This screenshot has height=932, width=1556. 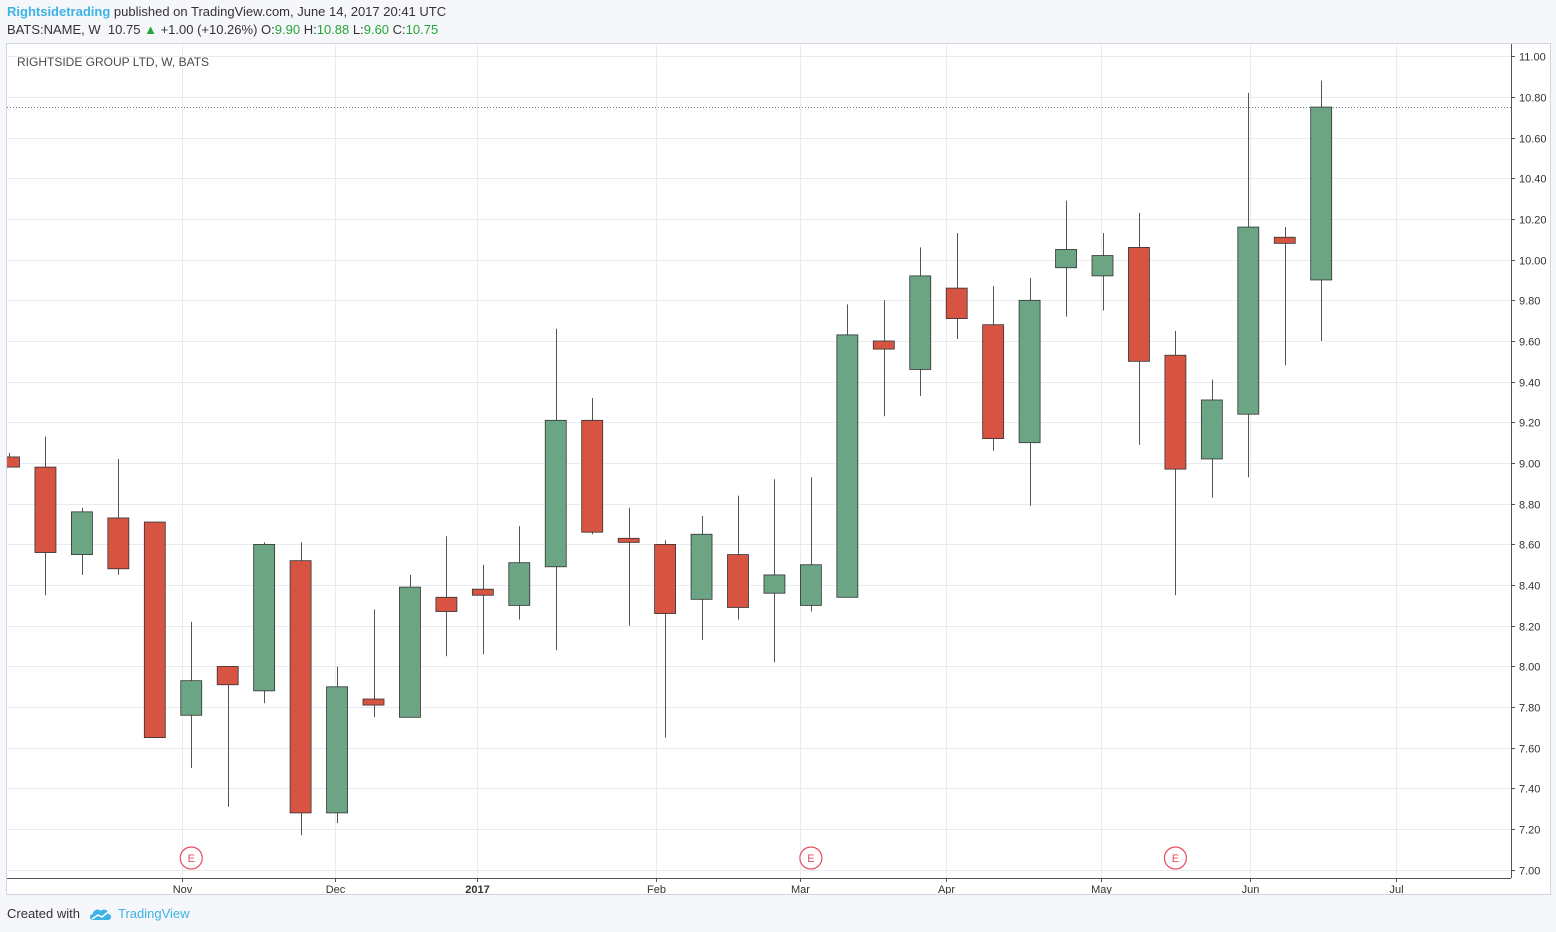 What do you see at coordinates (1529, 384) in the screenshot?
I see `y-tick-label: 9.40` at bounding box center [1529, 384].